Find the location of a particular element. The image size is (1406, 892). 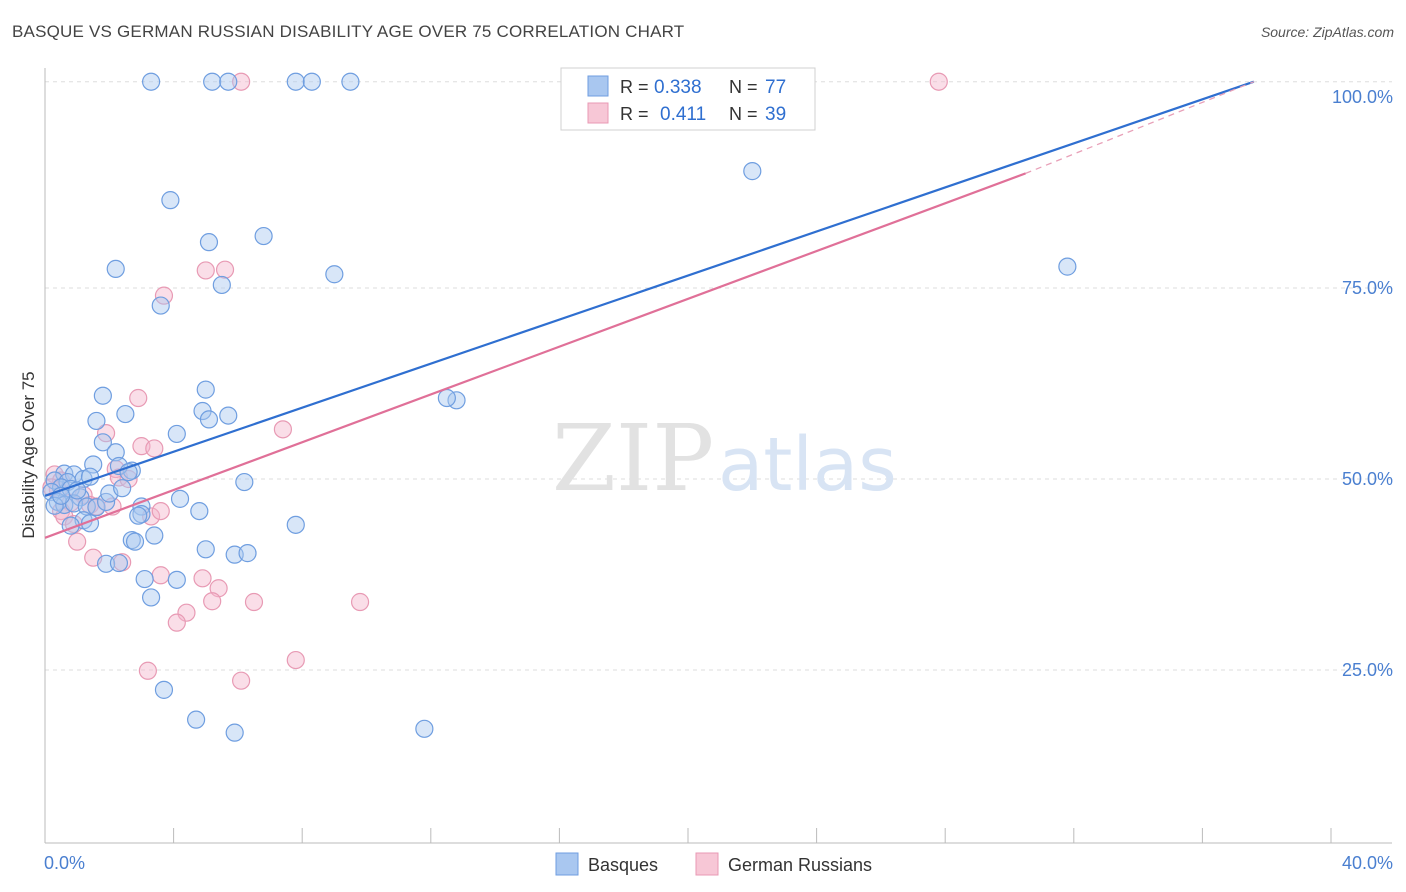

legend-n-label-2: N = is located at coordinates (743, 114).